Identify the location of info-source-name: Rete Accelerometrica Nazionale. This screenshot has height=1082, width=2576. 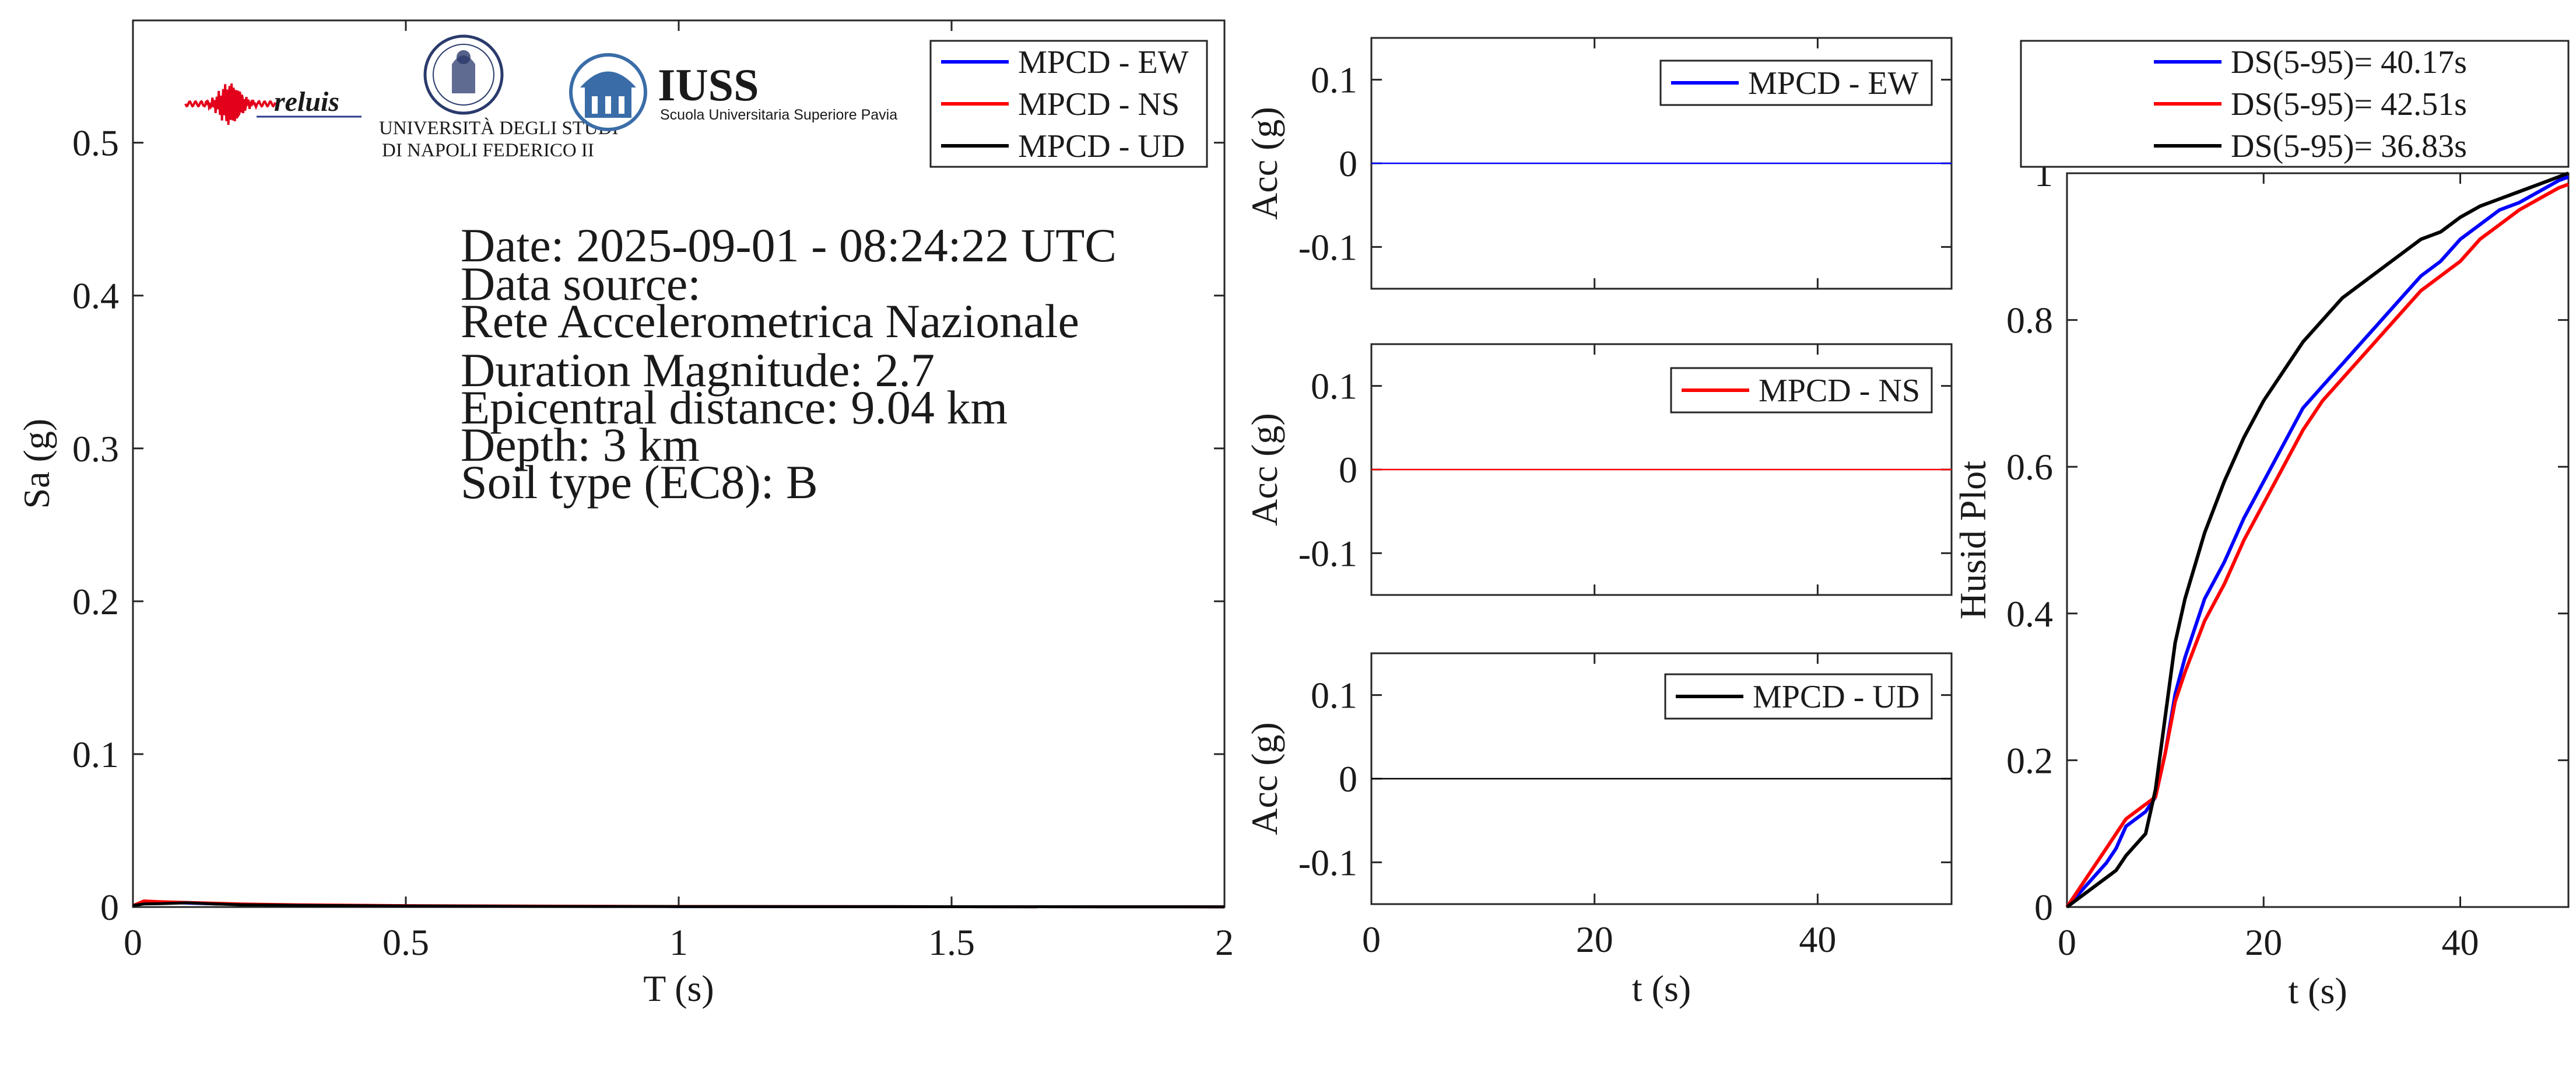
(770, 322).